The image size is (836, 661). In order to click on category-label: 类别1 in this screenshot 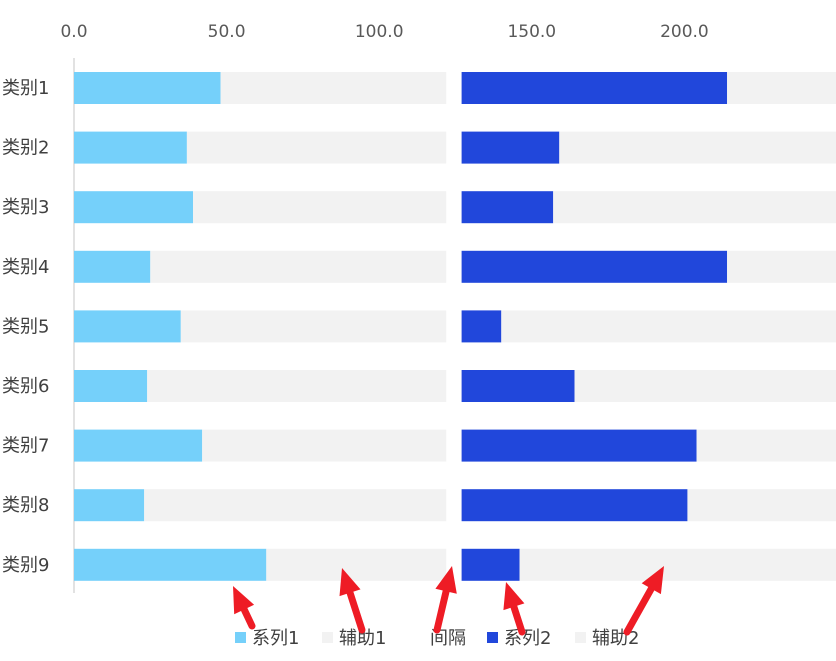, I will do `click(25, 88)`.